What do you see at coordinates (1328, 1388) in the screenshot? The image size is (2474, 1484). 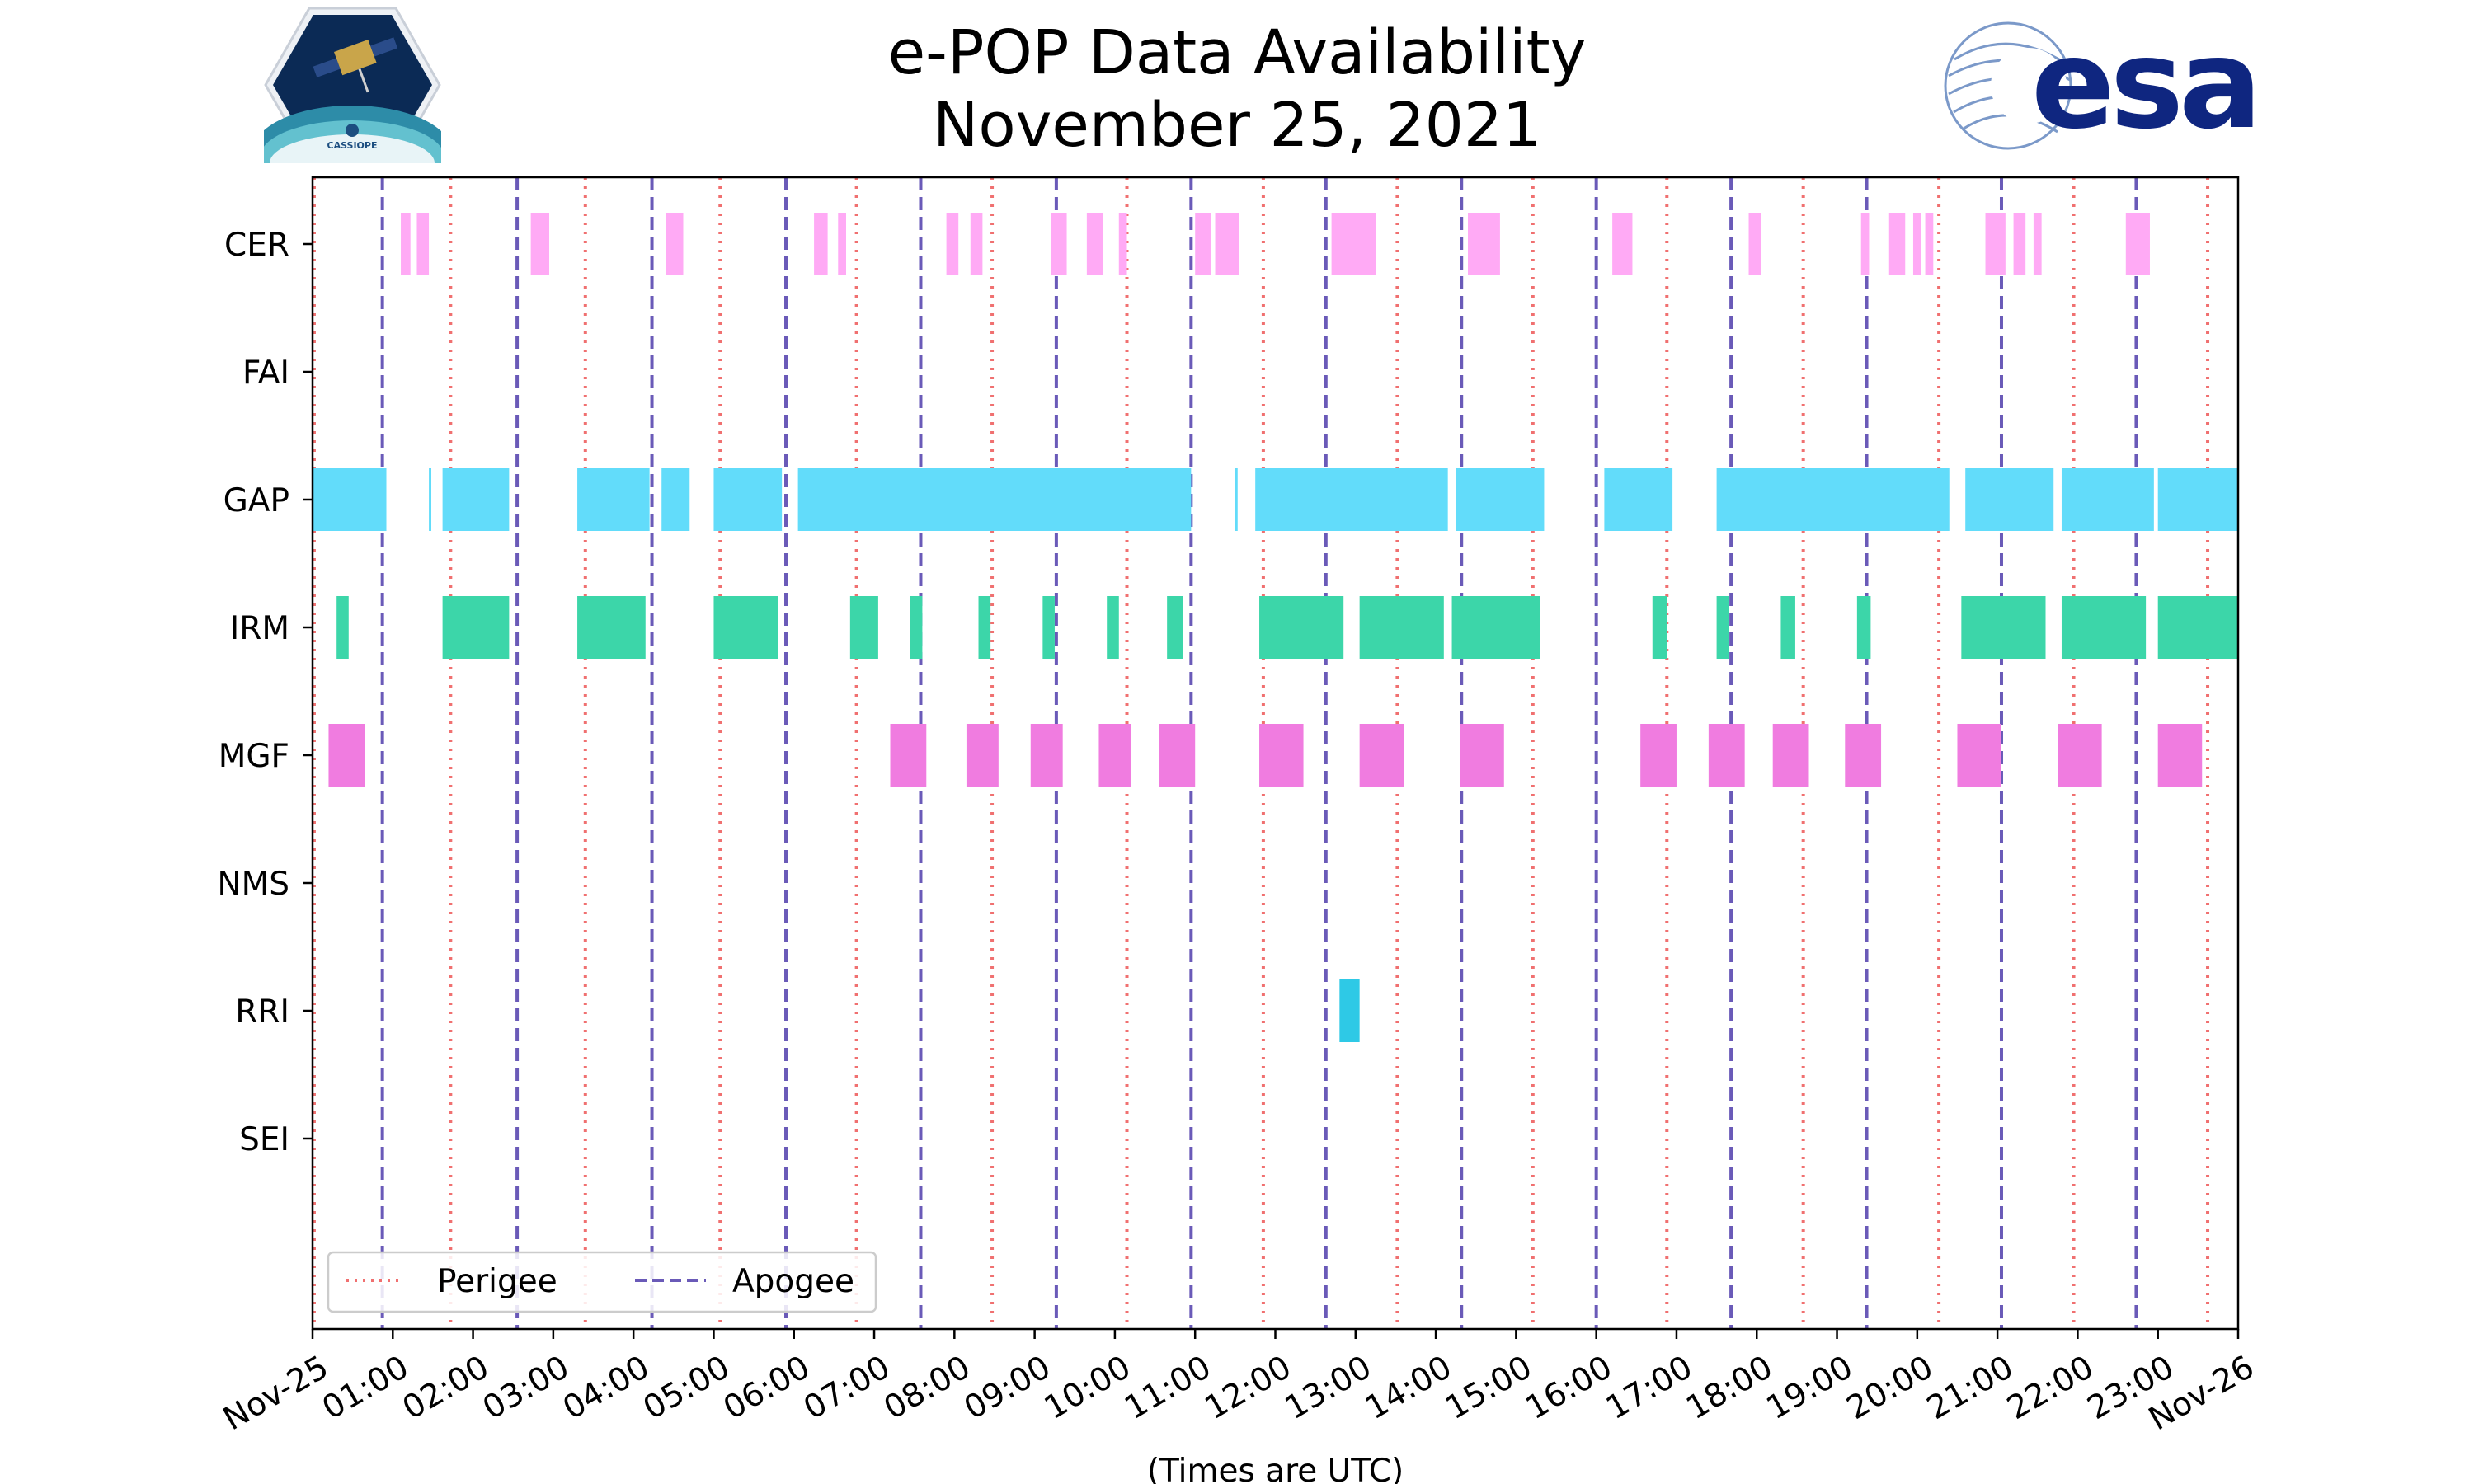 I see `x-tick-label: 13:00` at bounding box center [1328, 1388].